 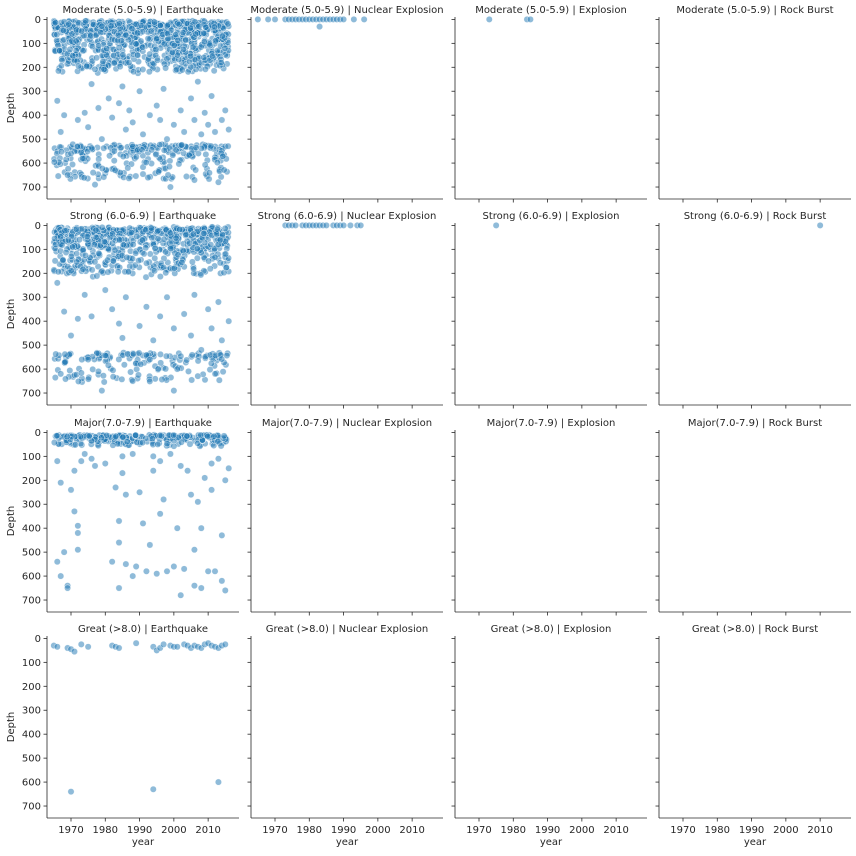 What do you see at coordinates (549, 310) in the screenshot?
I see `facet-panel: Strong (6.0-6.9) | Explosion` at bounding box center [549, 310].